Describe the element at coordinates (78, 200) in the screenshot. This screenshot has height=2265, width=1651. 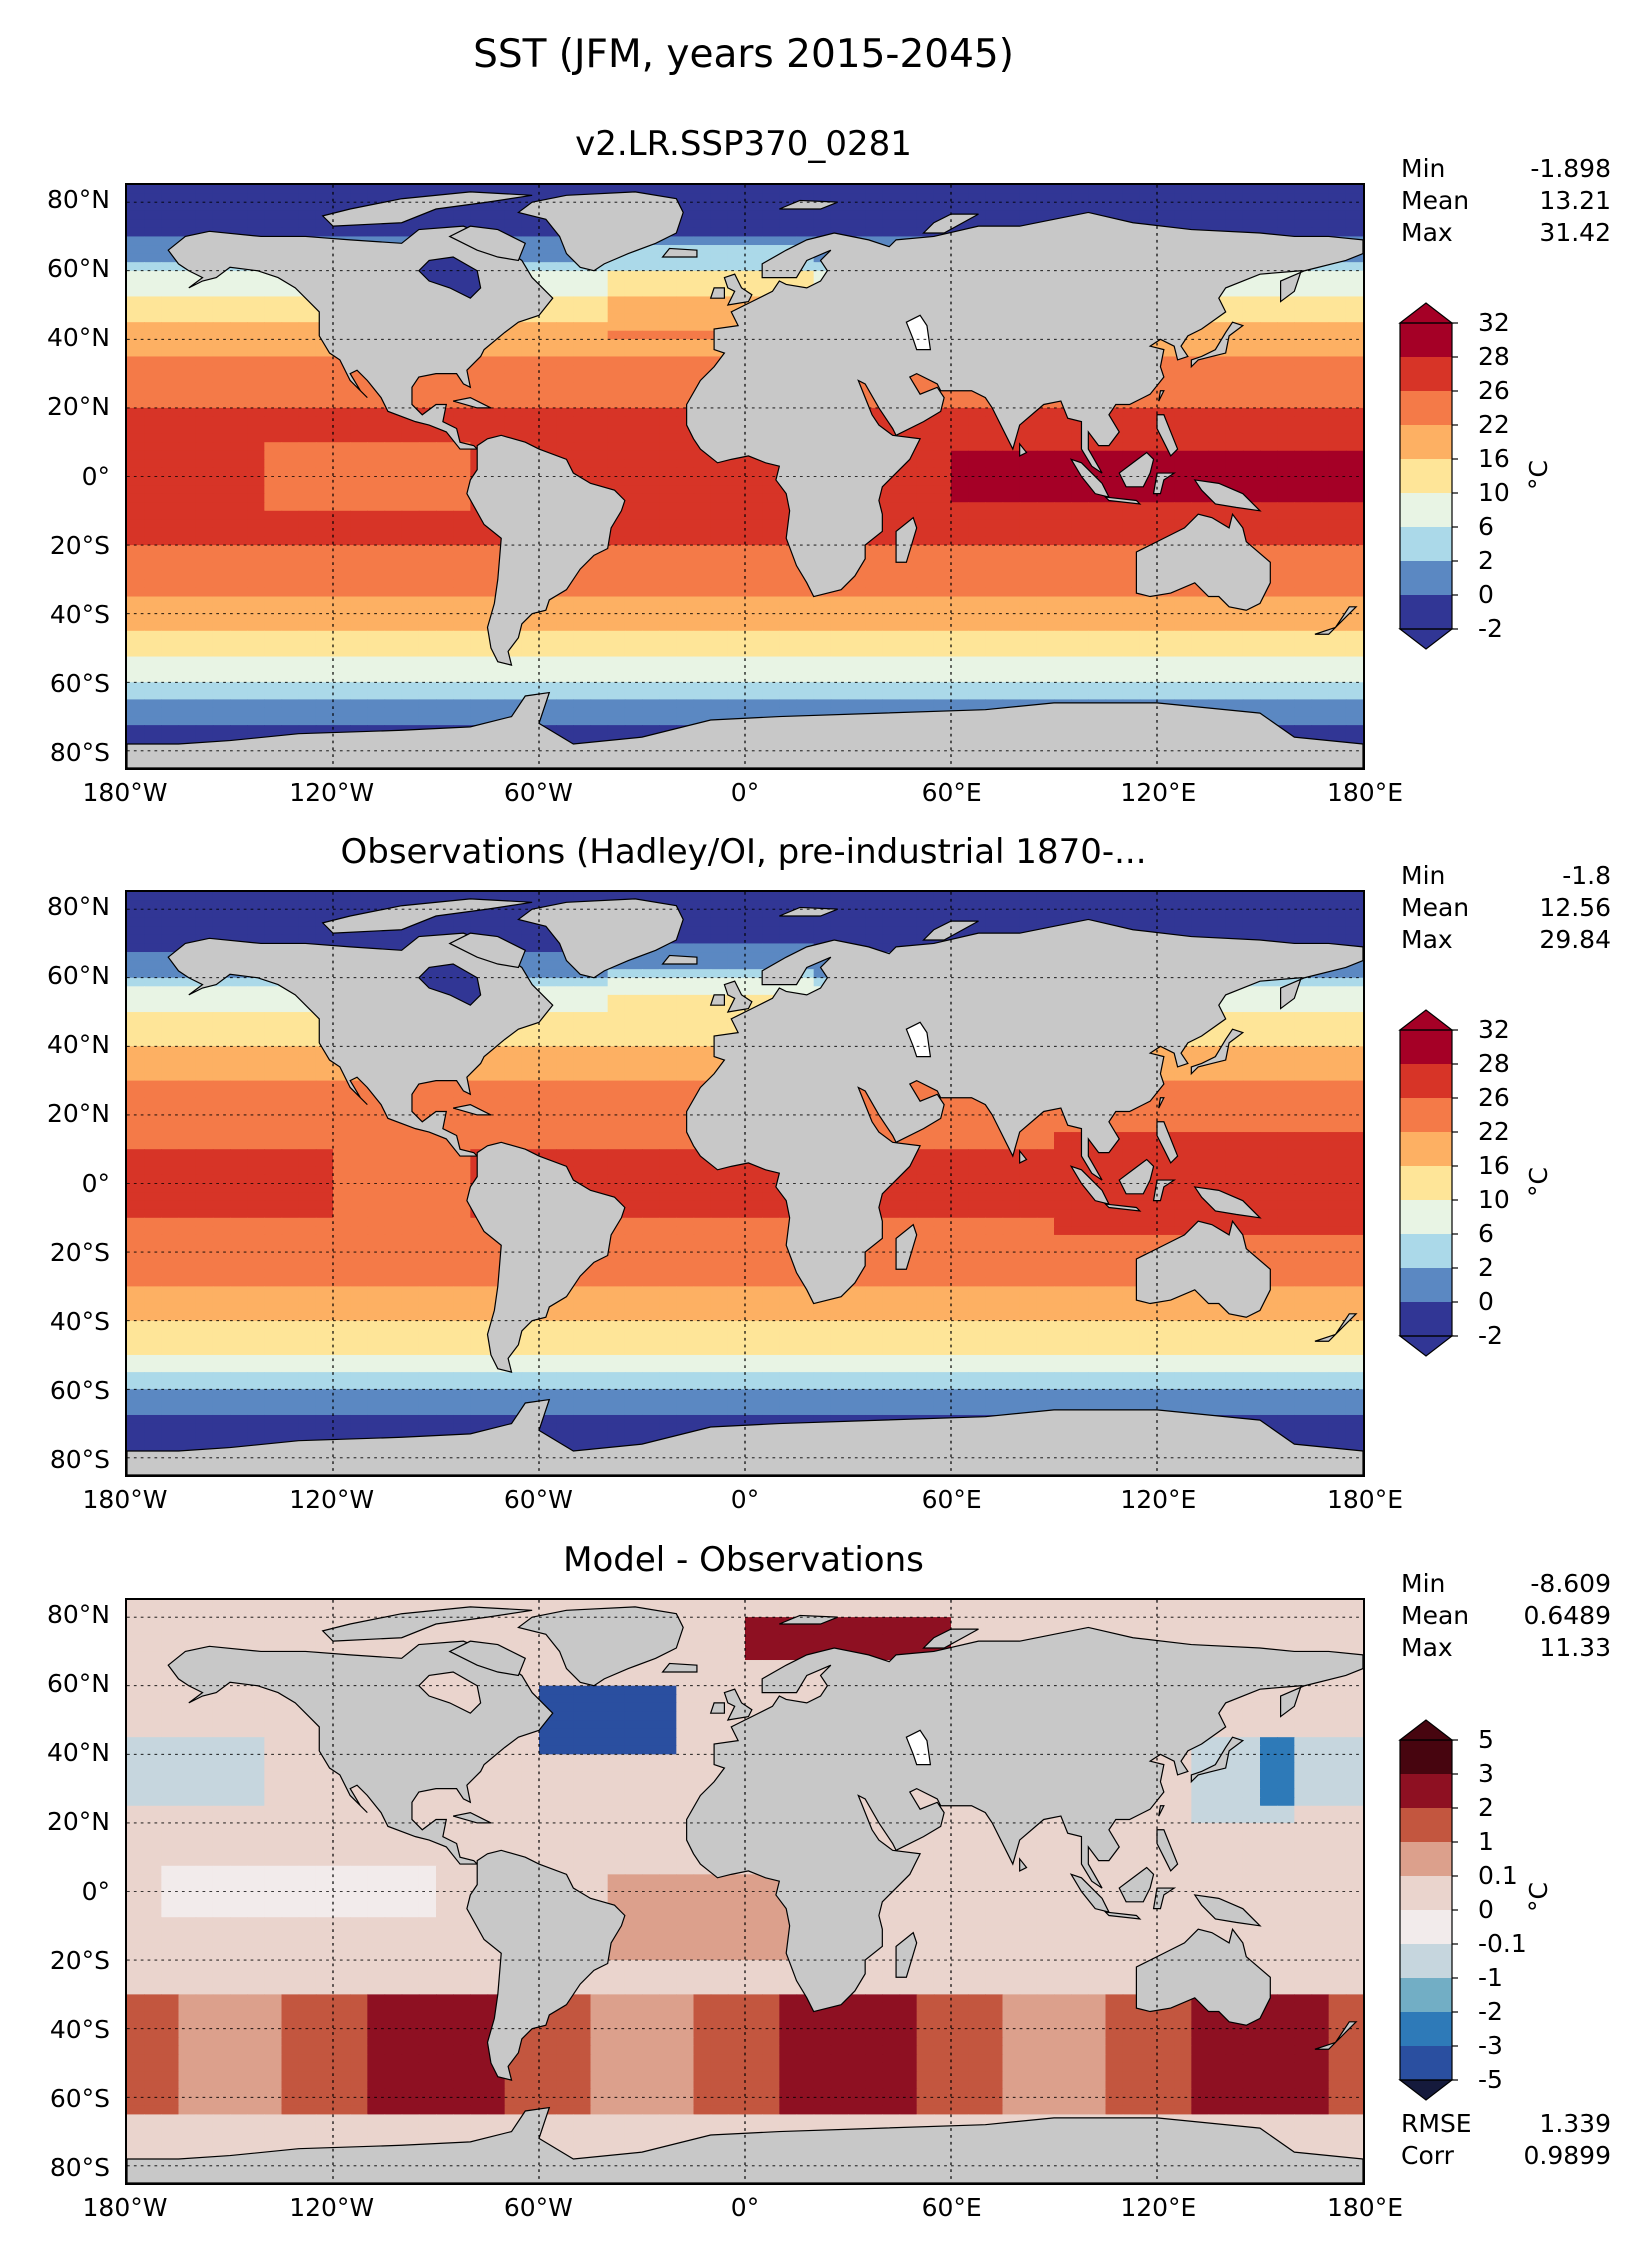
I see `lat-label: 80°N` at that location.